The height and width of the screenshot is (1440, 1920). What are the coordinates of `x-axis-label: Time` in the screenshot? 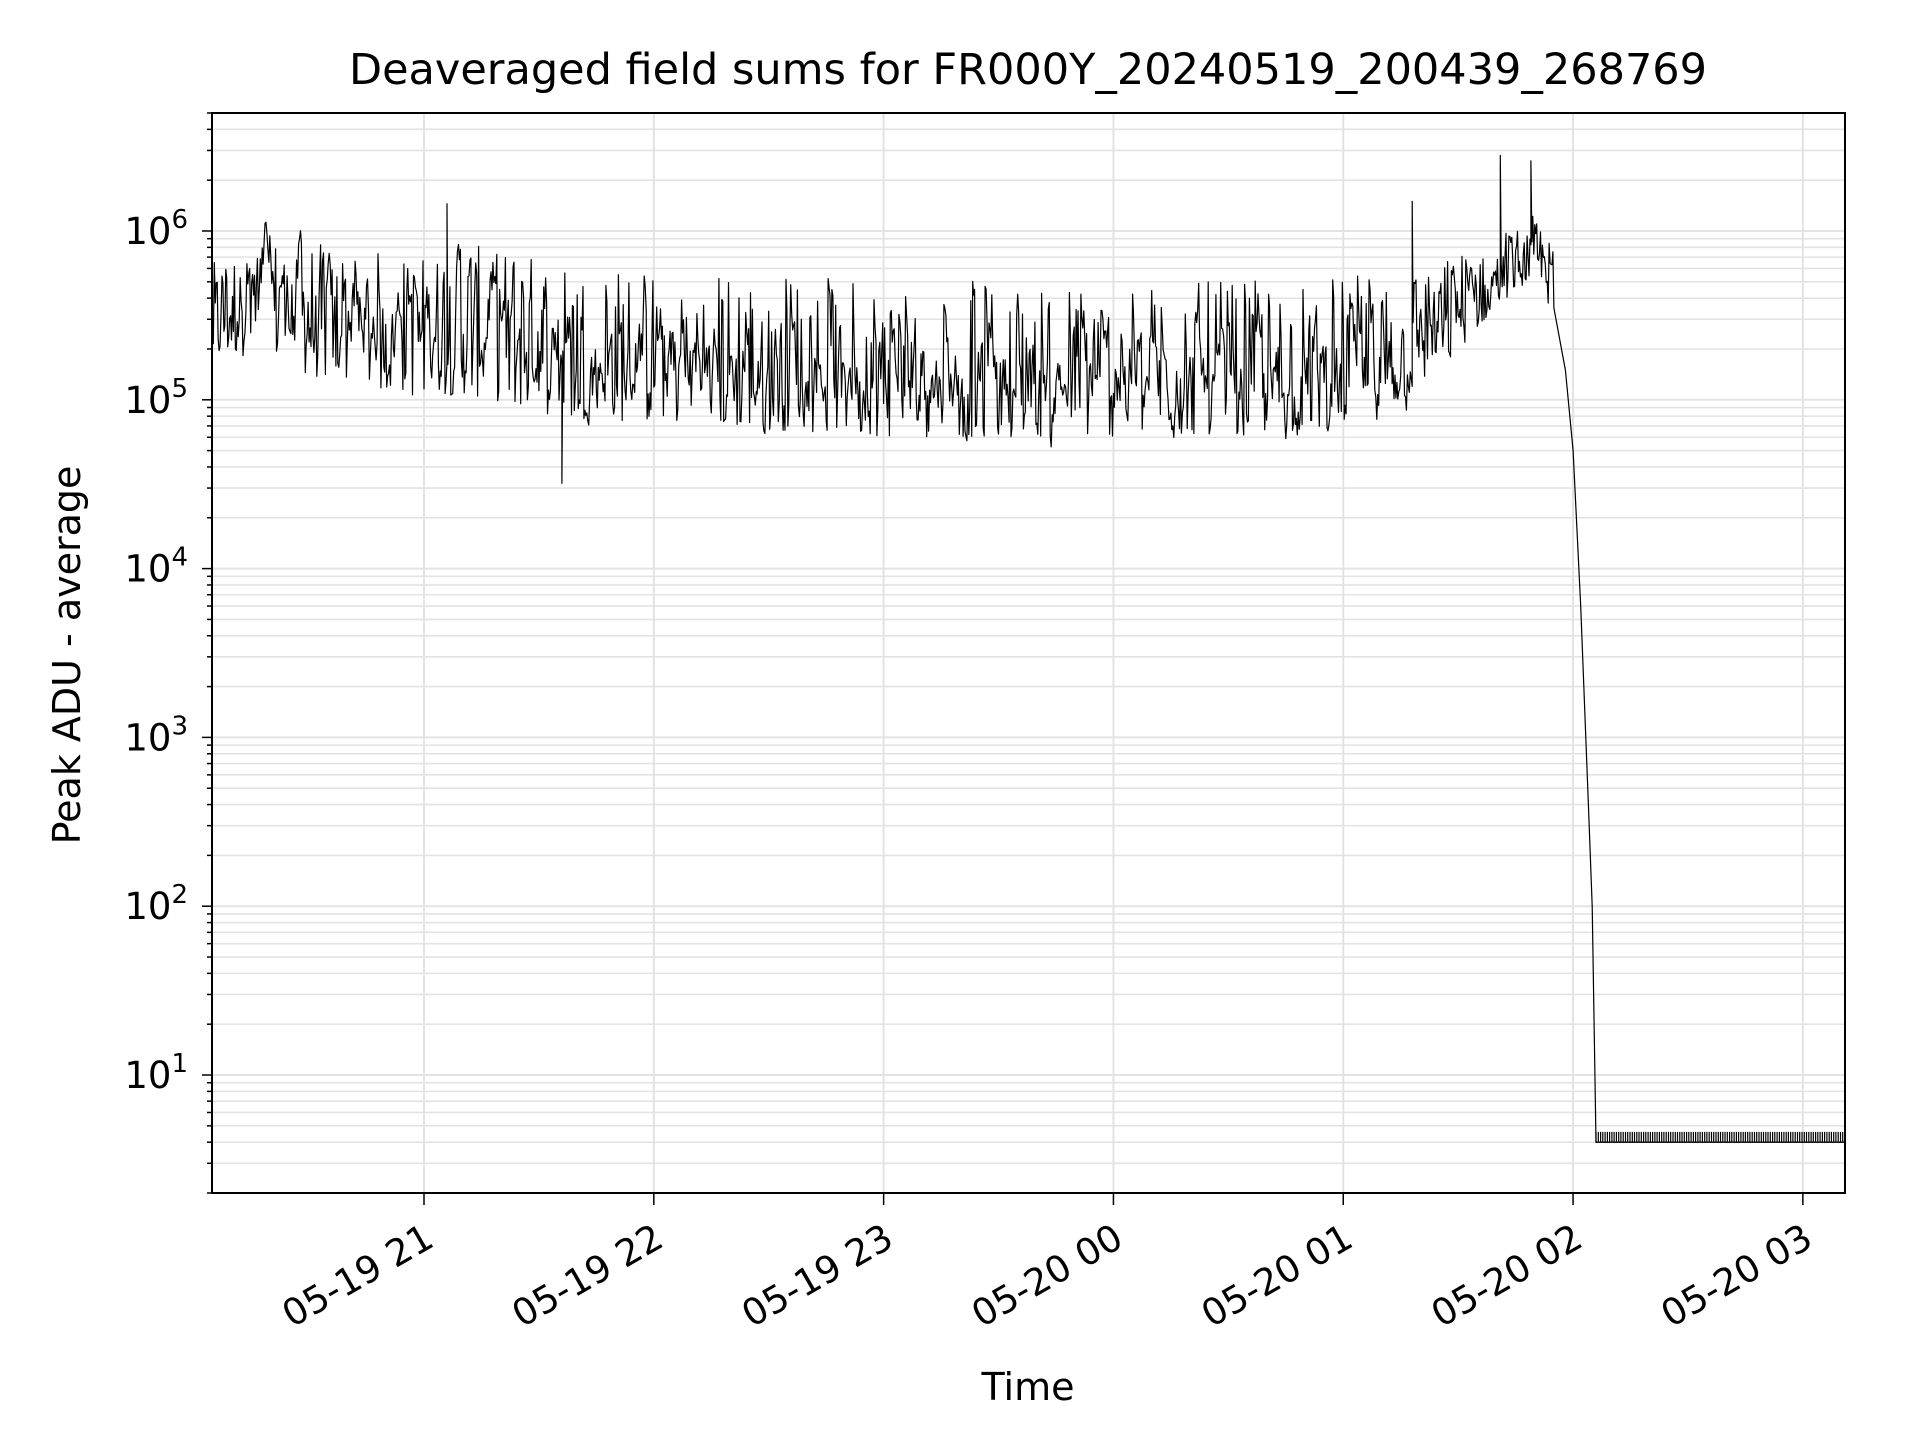 It's located at (1028, 1387).